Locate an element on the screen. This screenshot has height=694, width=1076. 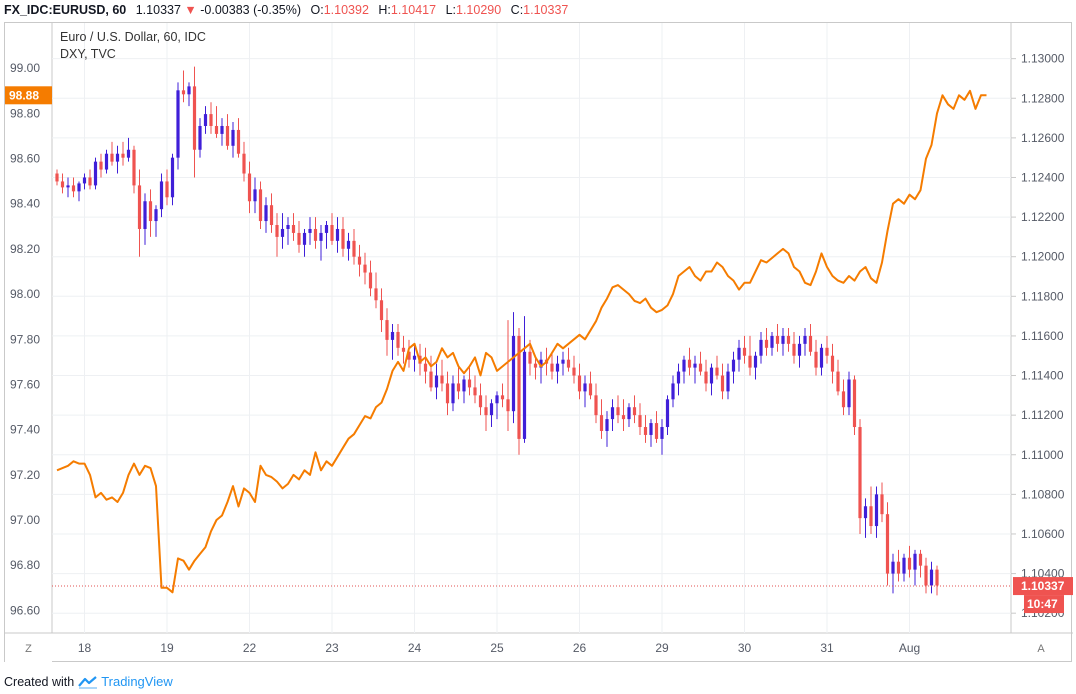
auto-scale-button: A is located at coordinates (1041, 649).